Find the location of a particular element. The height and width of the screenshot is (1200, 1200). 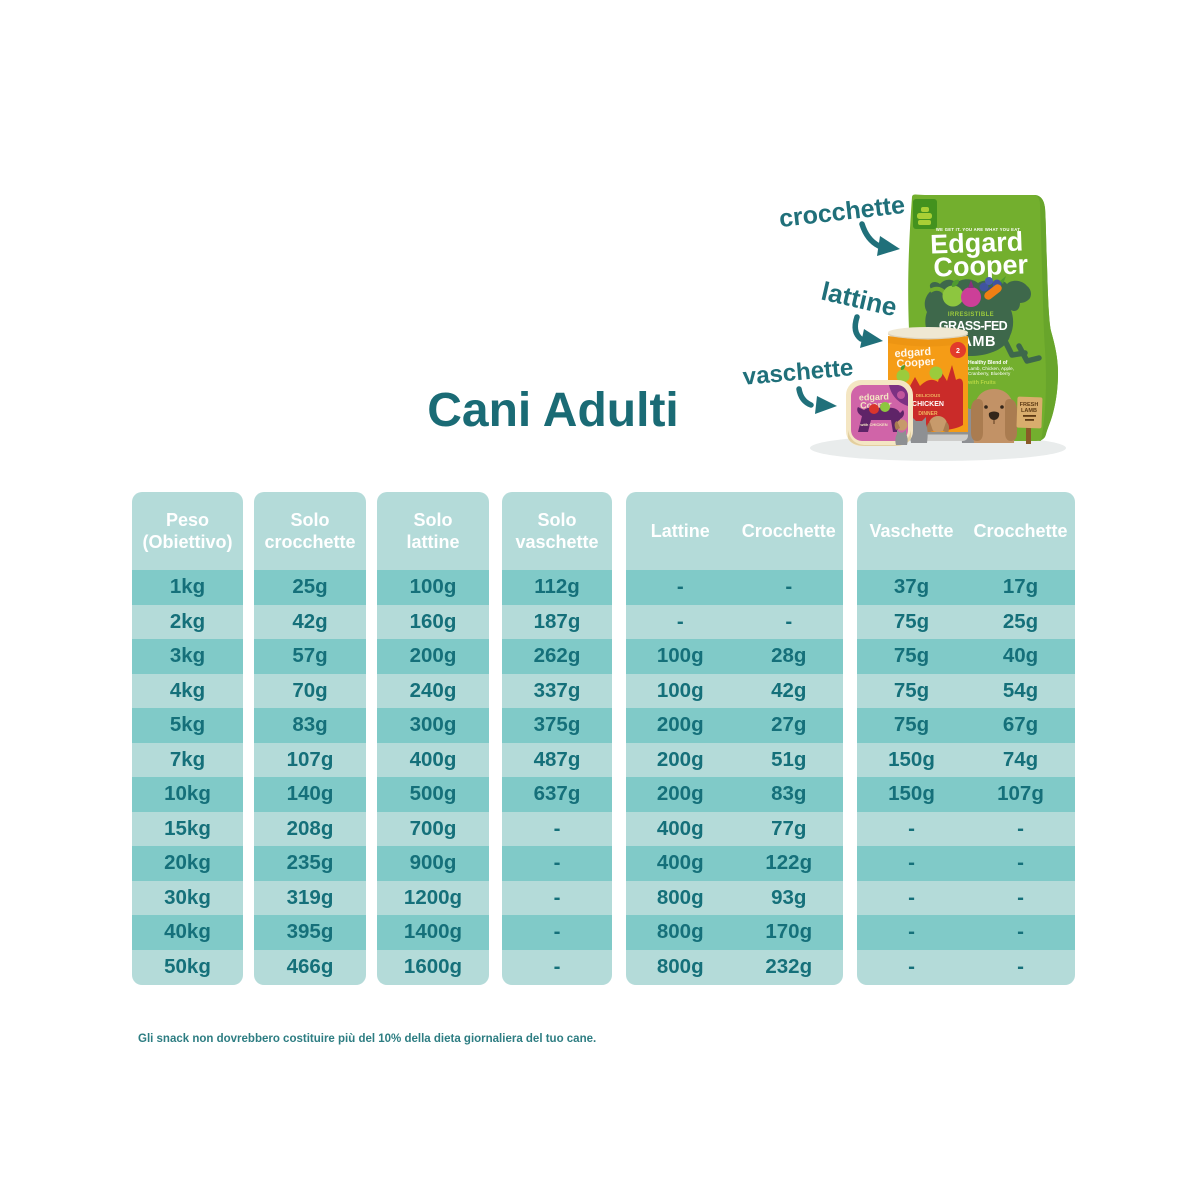

svg-text: LAMB is located at coordinates (1029, 411).